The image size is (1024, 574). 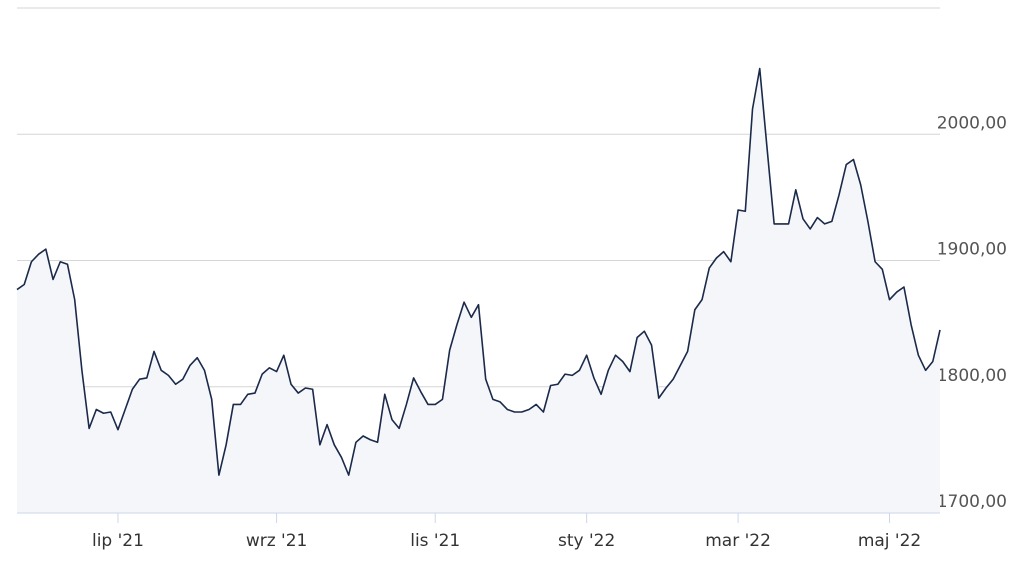 I want to click on x-tick-label: sty '22, so click(x=586, y=541).